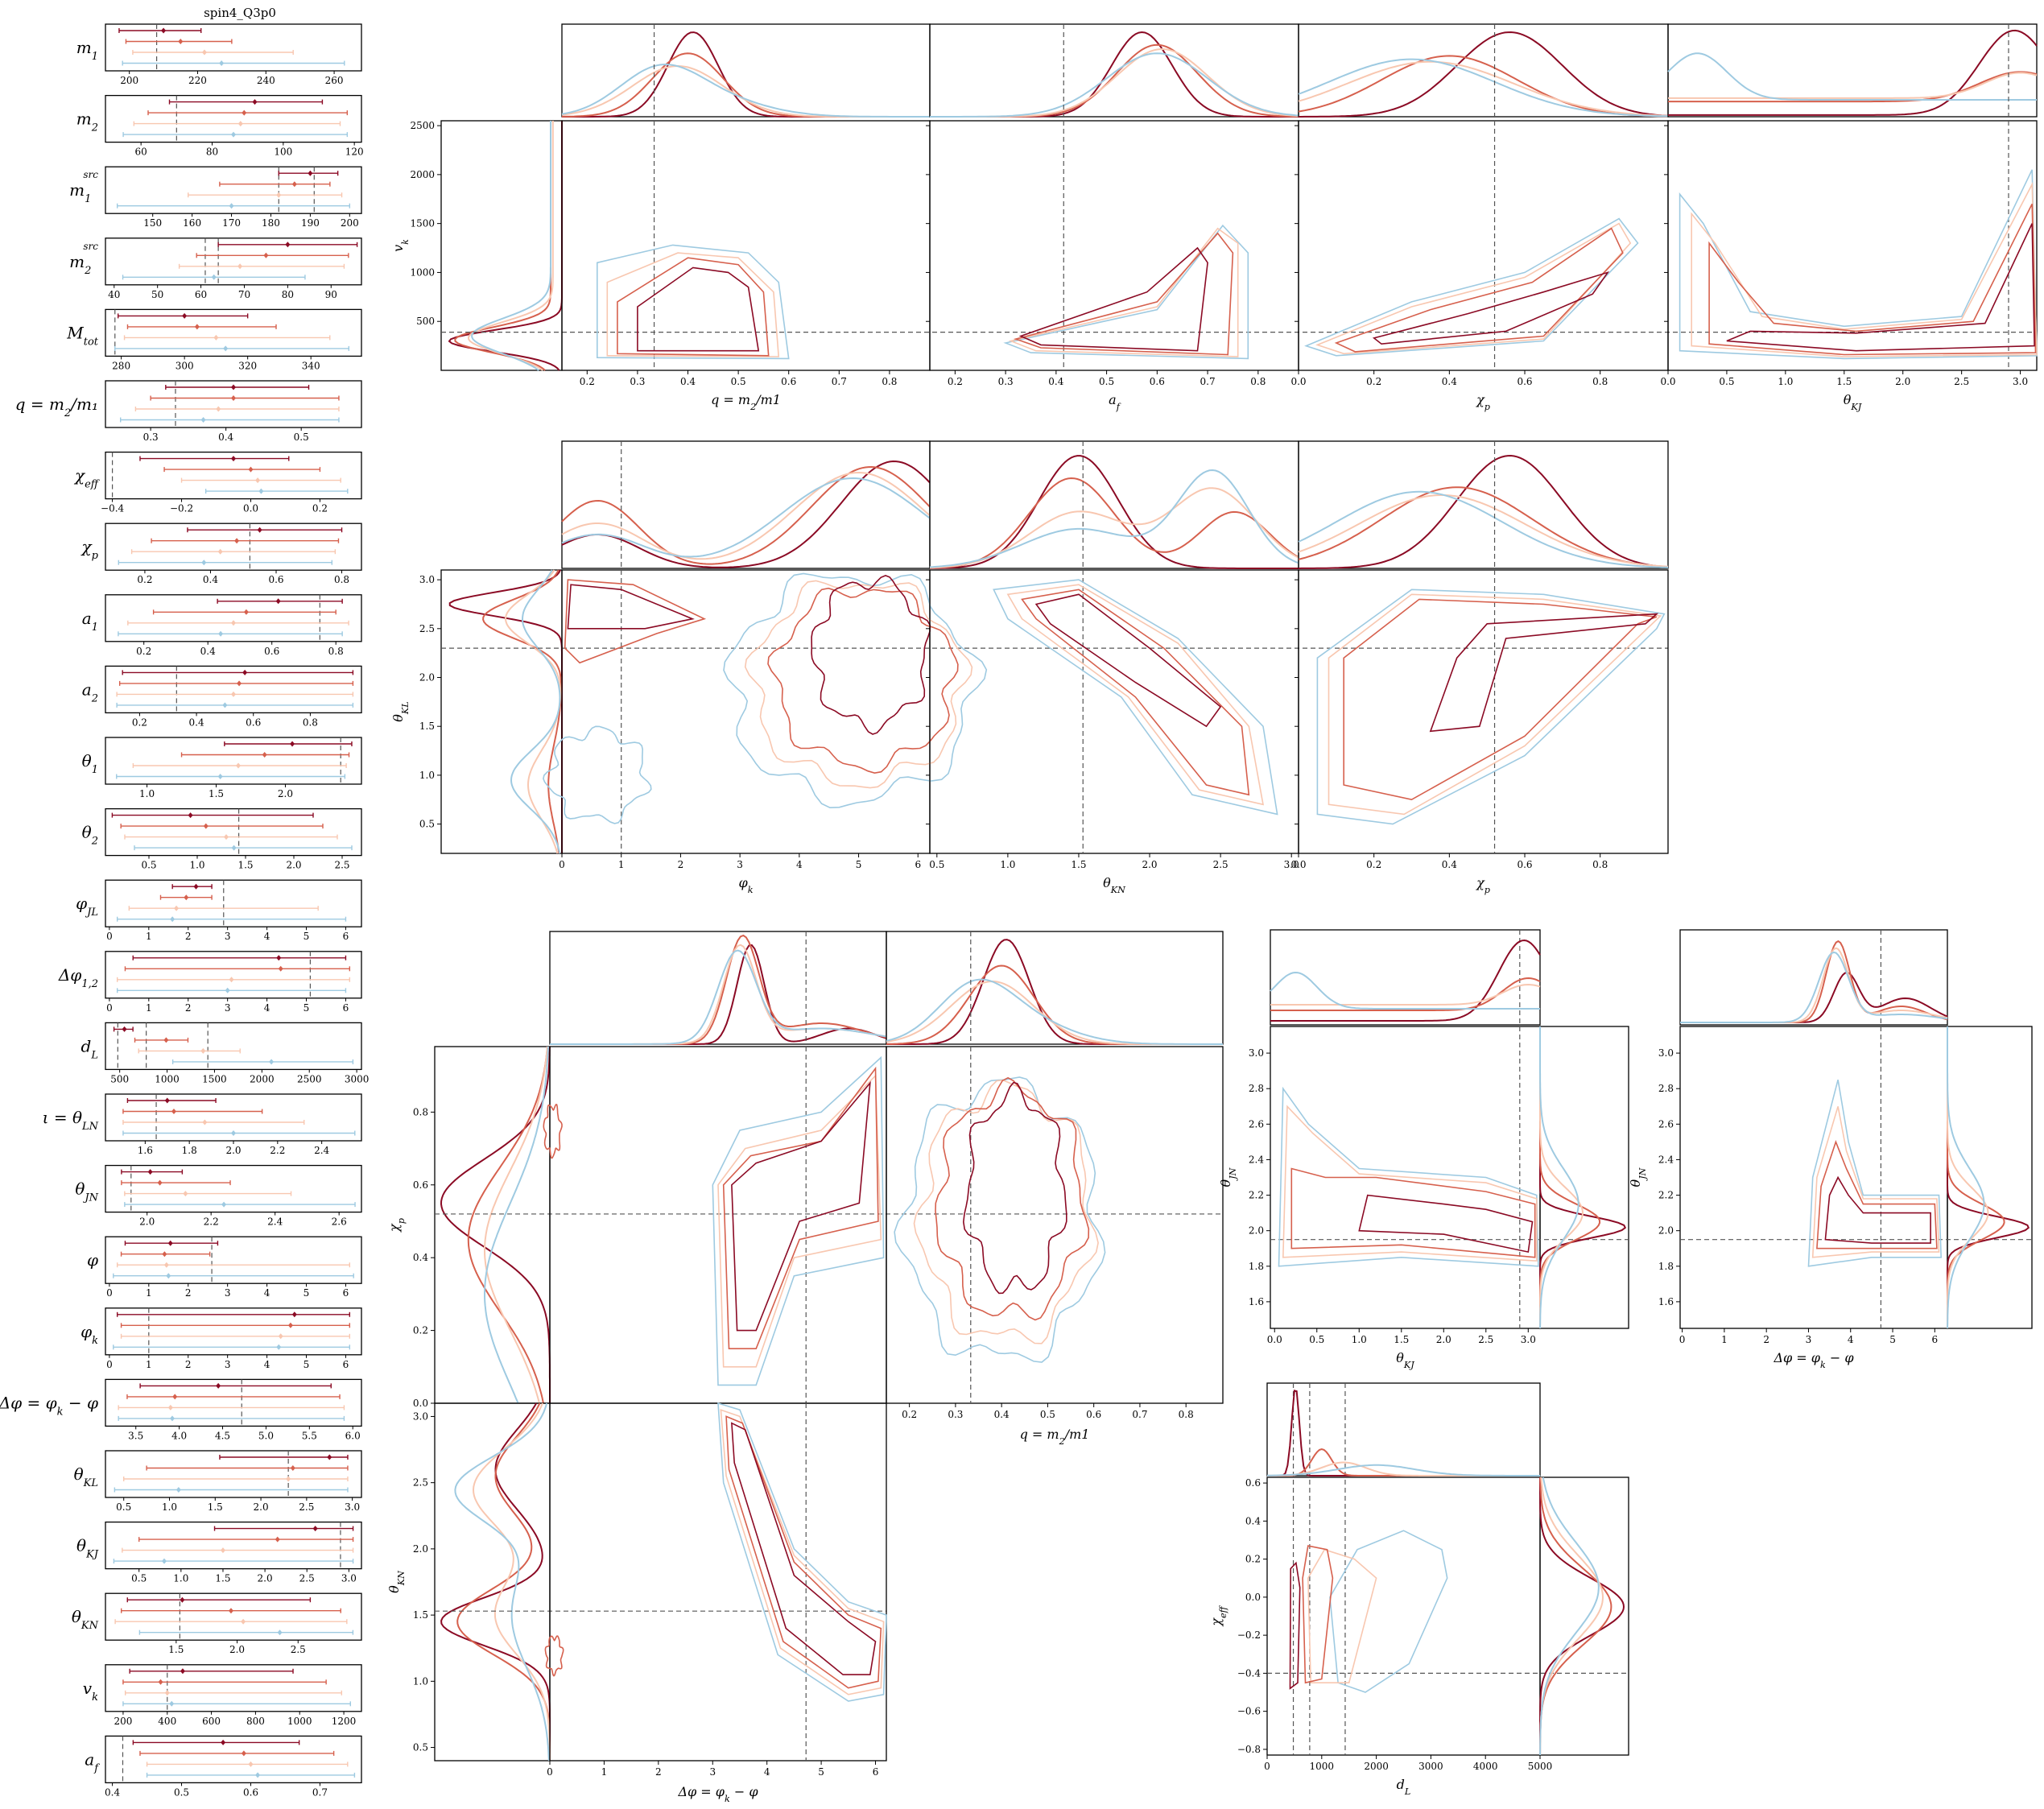 This screenshot has height=1809, width=2044. I want to click on x-tick-label: 6.0, so click(353, 1435).